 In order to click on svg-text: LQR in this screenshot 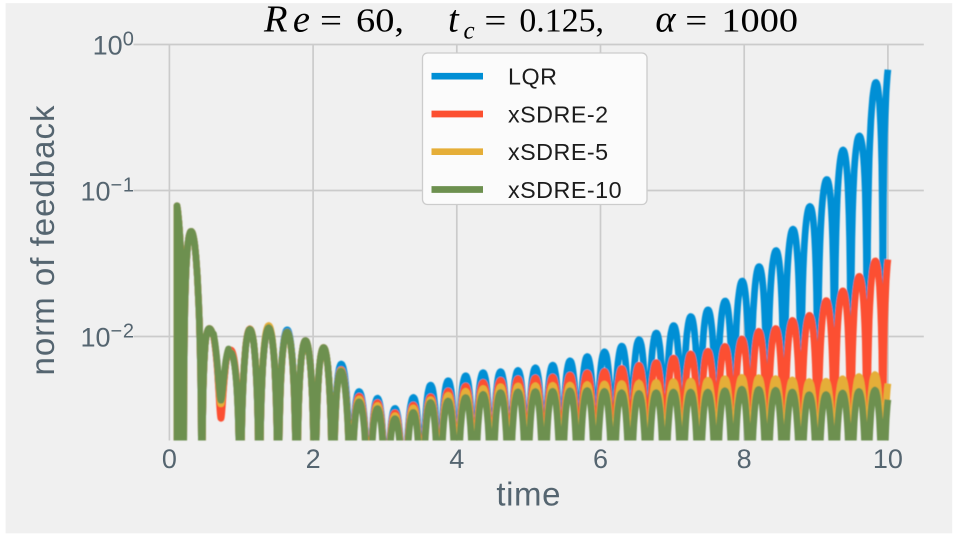, I will do `click(532, 77)`.